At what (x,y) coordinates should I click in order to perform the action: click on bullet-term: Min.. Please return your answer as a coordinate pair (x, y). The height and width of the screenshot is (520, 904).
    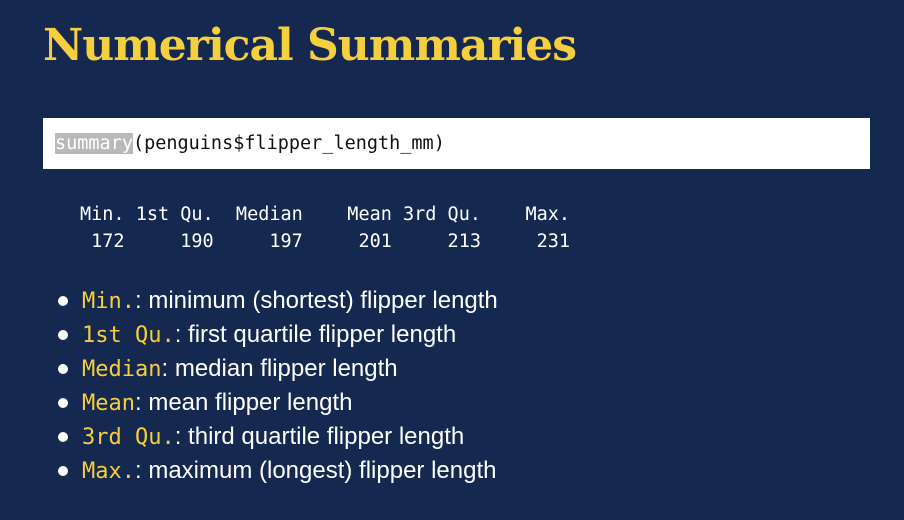
    Looking at the image, I should click on (108, 301).